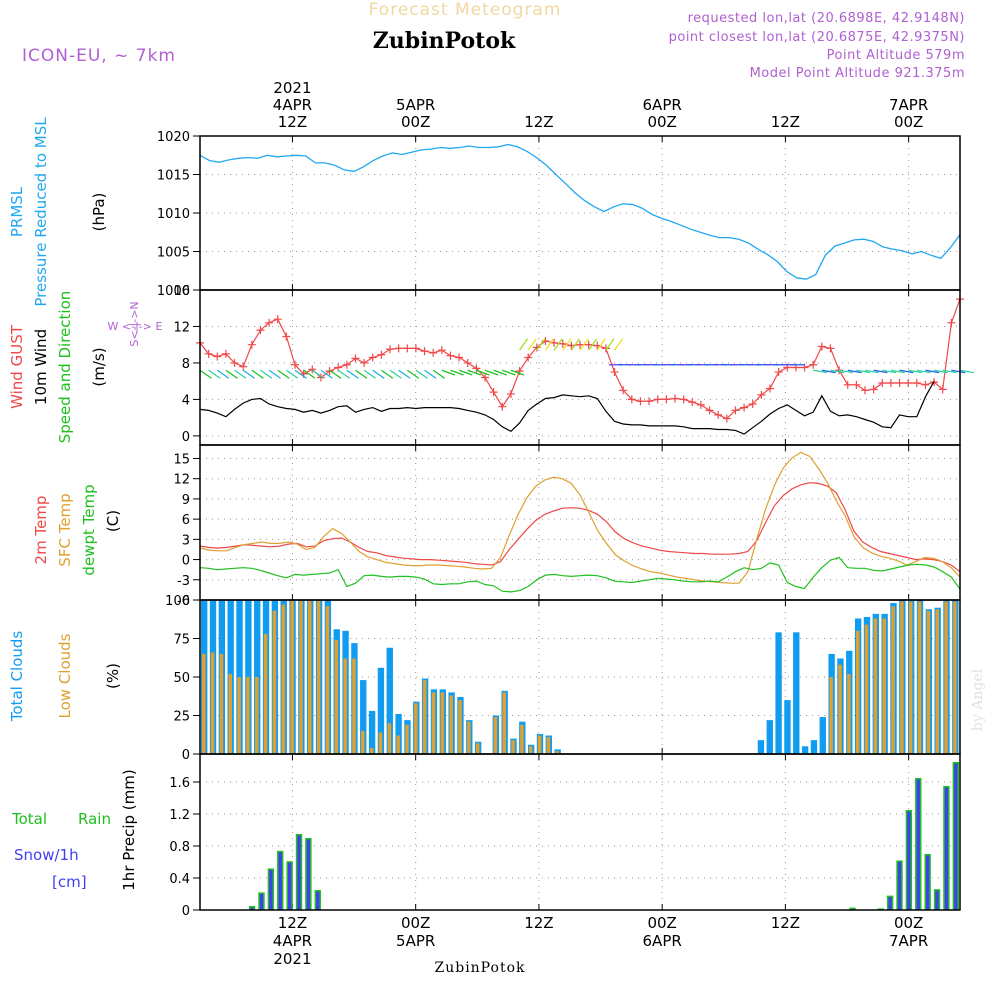 The height and width of the screenshot is (1000, 1000). I want to click on y-tick-label: 25, so click(181, 717).